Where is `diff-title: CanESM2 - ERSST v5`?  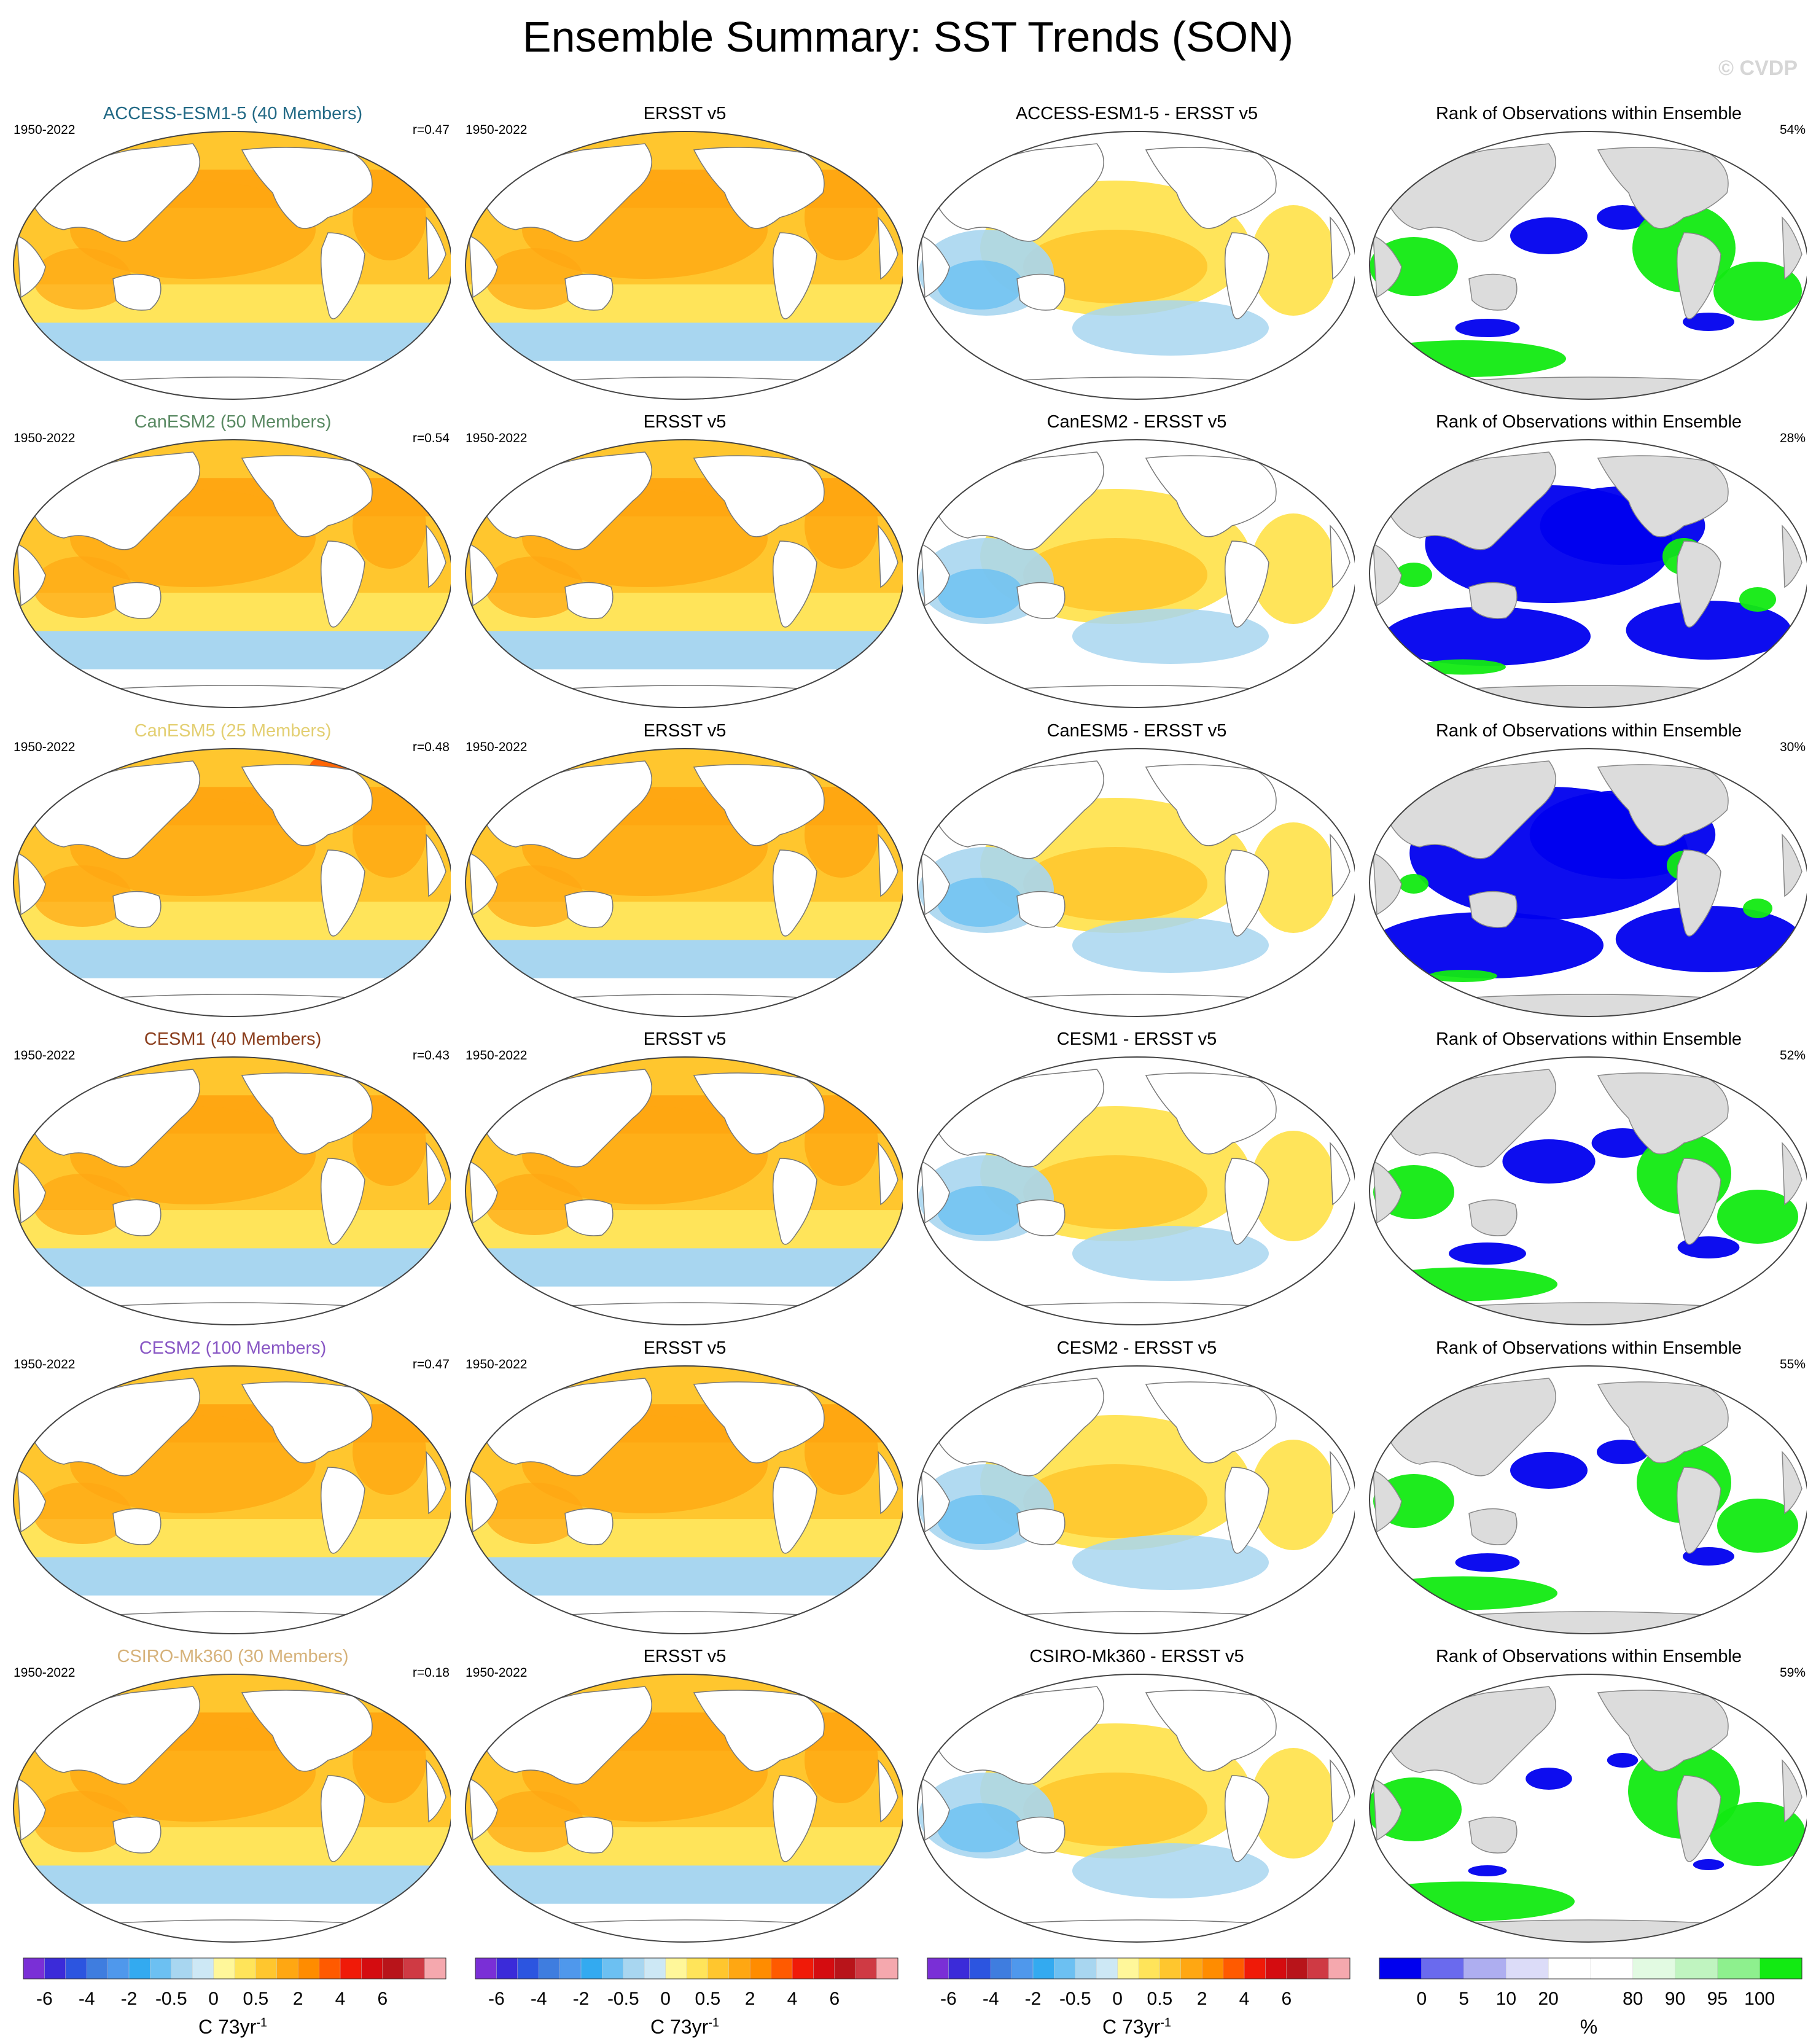
diff-title: CanESM2 - ERSST v5 is located at coordinates (1136, 422).